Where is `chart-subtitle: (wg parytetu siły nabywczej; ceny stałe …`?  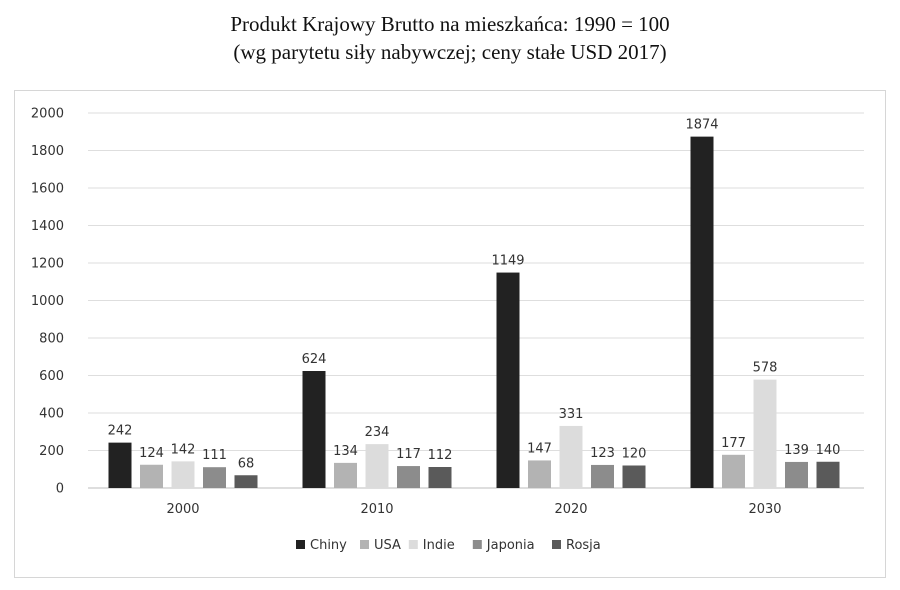 chart-subtitle: (wg parytetu siły nabywczej; ceny stałe … is located at coordinates (450, 52).